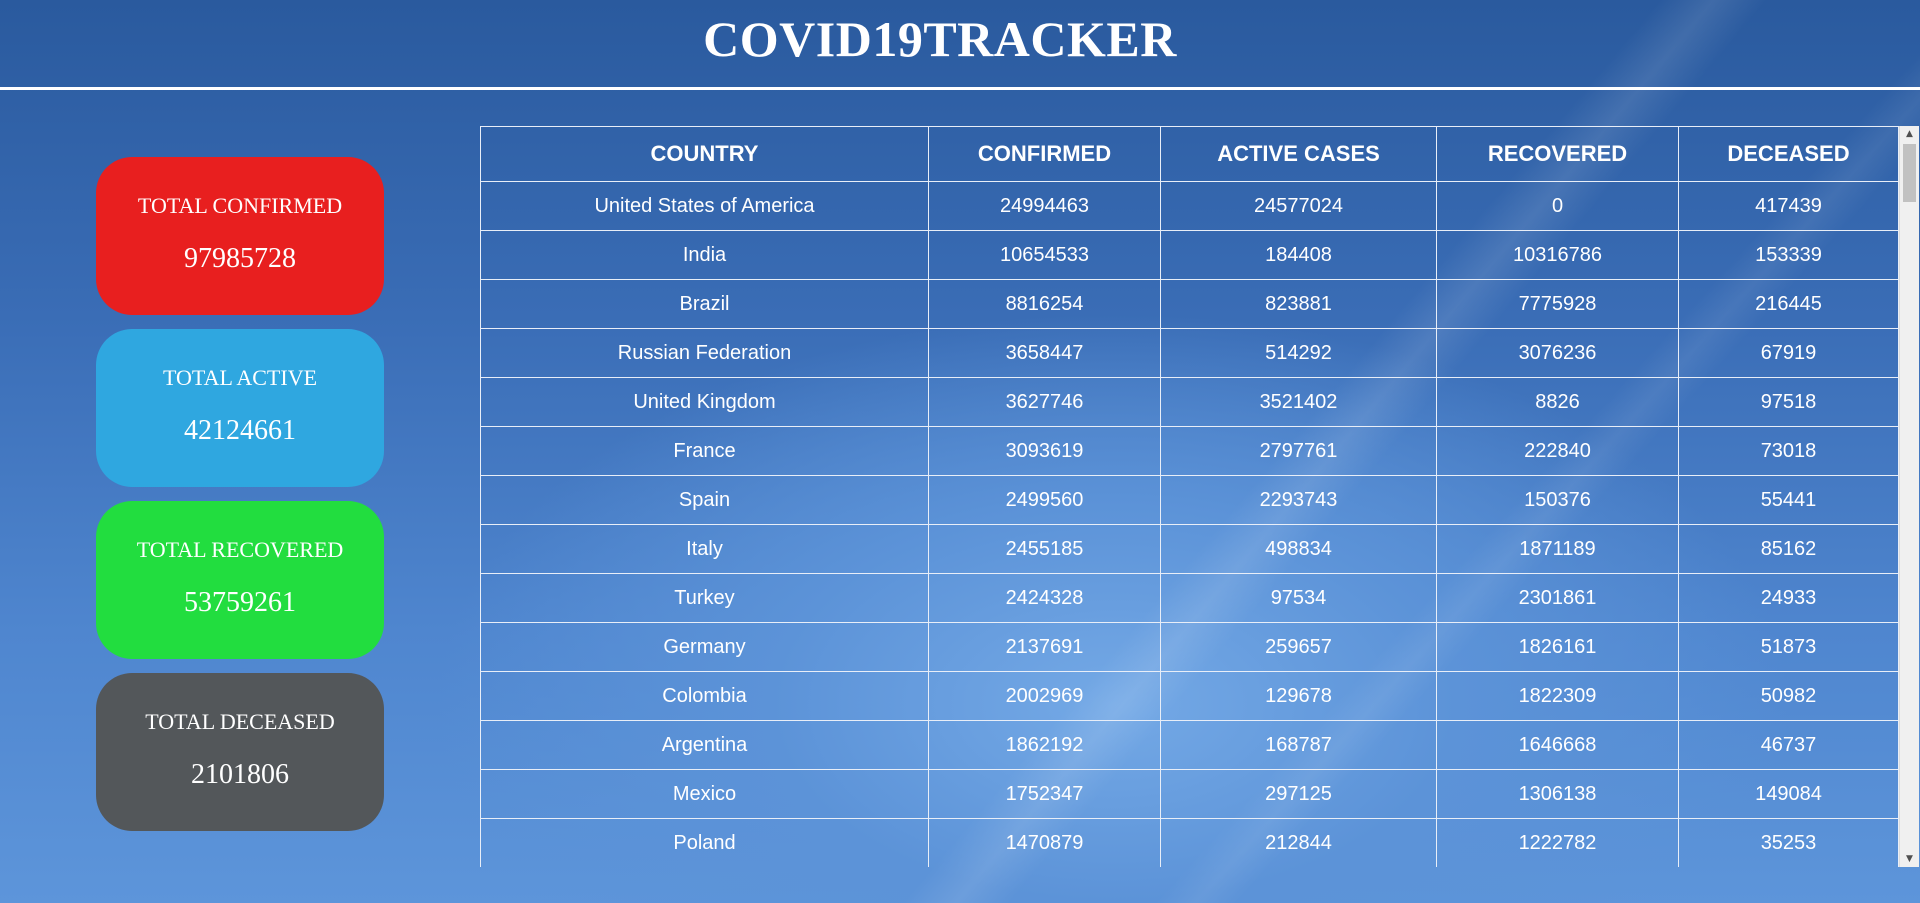 The width and height of the screenshot is (1920, 903). Describe the element at coordinates (1044, 402) in the screenshot. I see `cell-confirmed: 3627746` at that location.